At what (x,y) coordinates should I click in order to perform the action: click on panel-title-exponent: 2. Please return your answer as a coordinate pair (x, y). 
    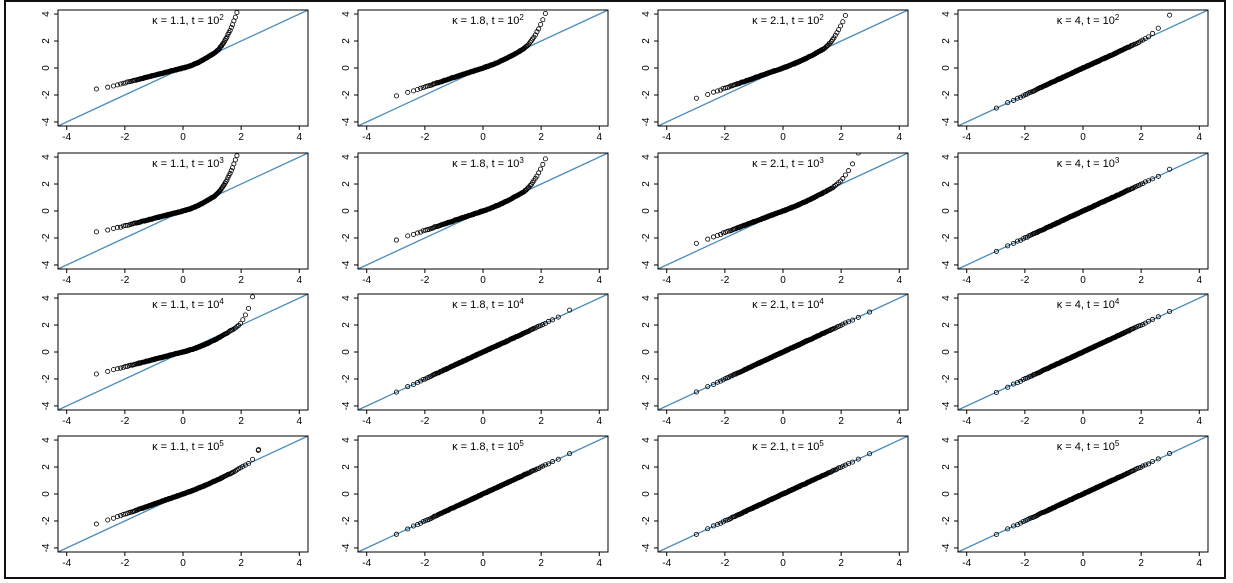
    Looking at the image, I should click on (1117, 17).